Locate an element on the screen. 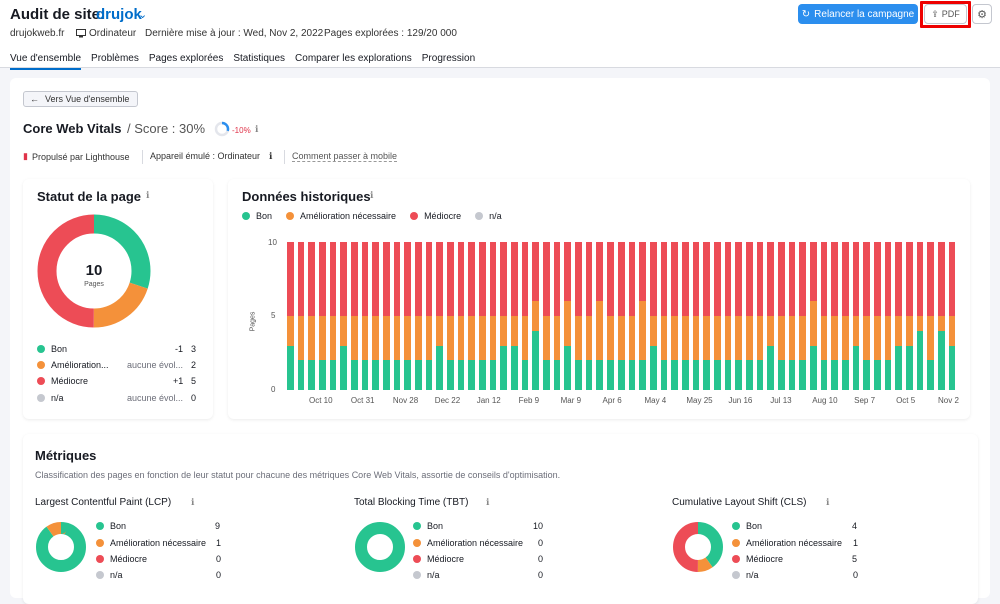  status-row: Bon -1 3 is located at coordinates (117, 349).